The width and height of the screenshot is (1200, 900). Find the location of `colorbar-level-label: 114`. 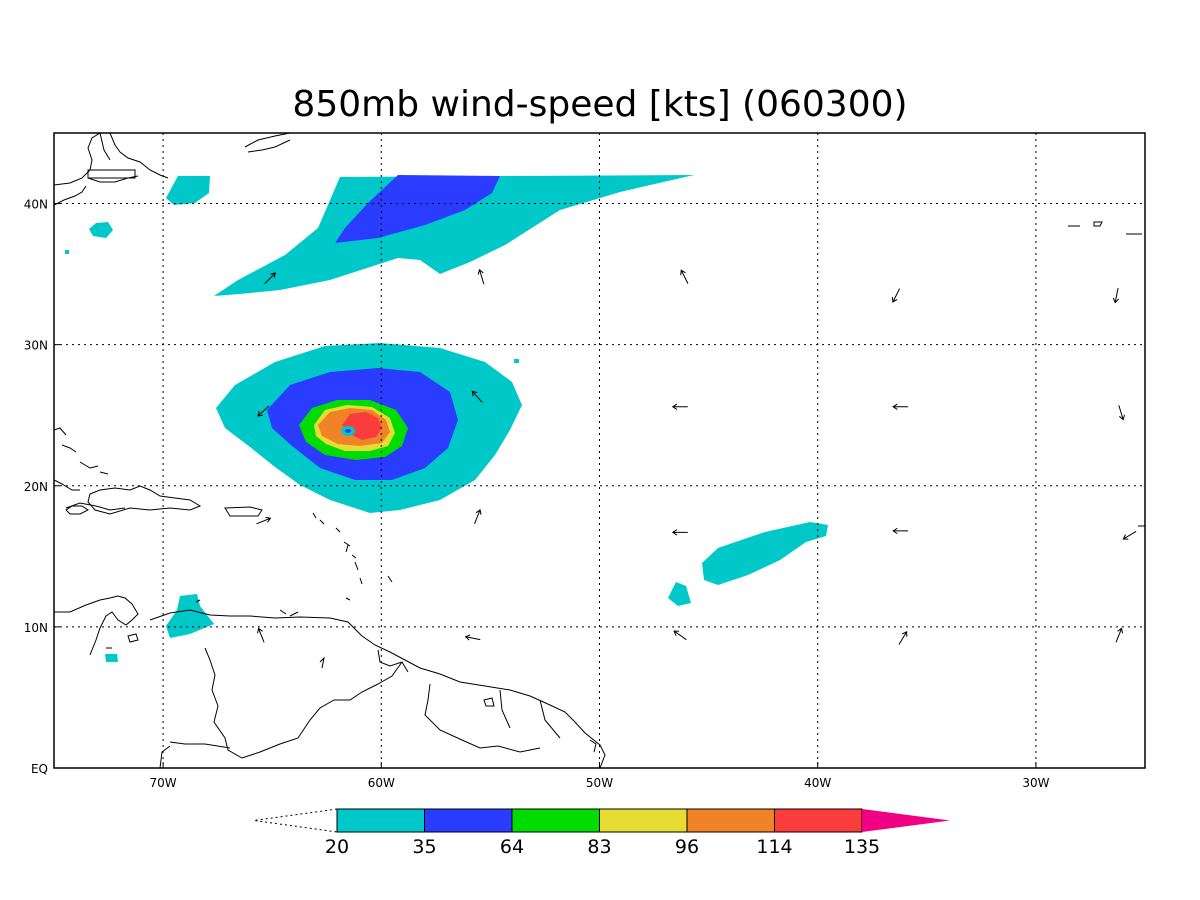

colorbar-level-label: 114 is located at coordinates (774, 847).